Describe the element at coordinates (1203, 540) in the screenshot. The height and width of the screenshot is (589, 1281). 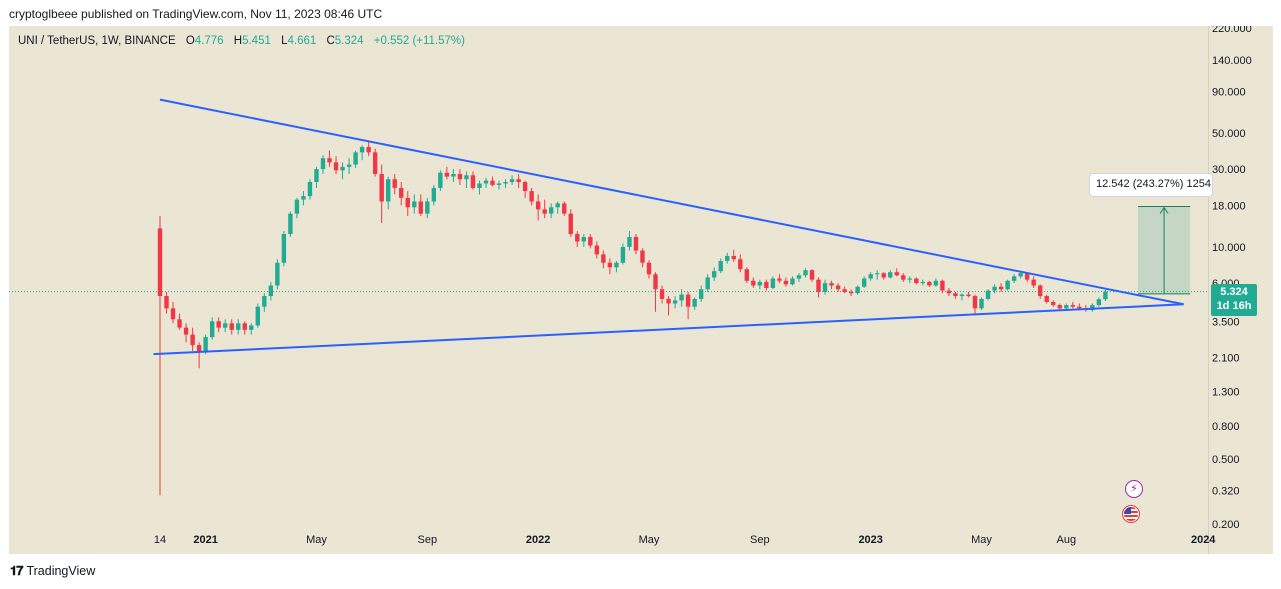
I see `x-tick-label: 2024` at that location.